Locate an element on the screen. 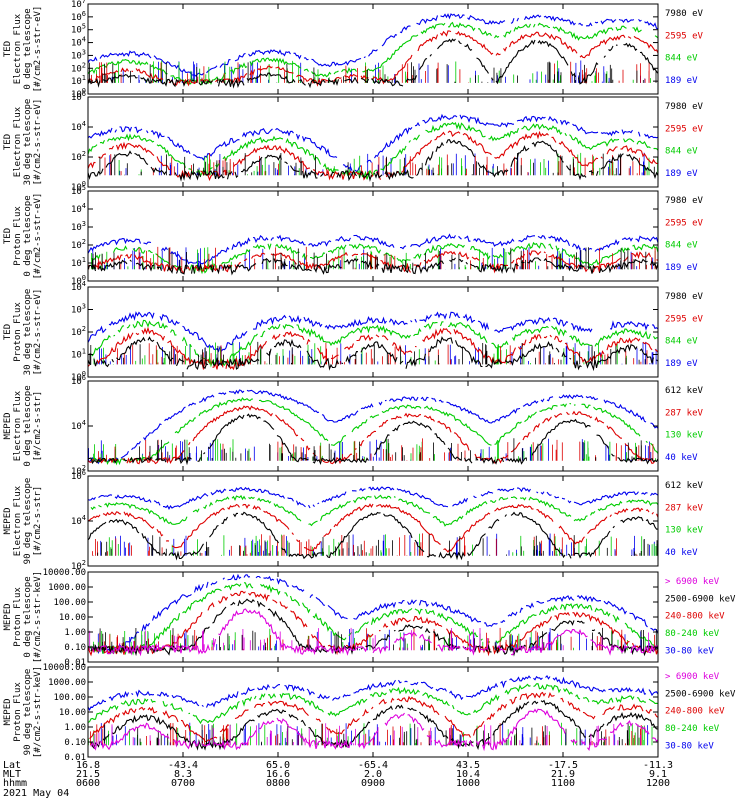 This screenshot has width=750, height=800. x-label-lat: 43.5 is located at coordinates (468, 765).